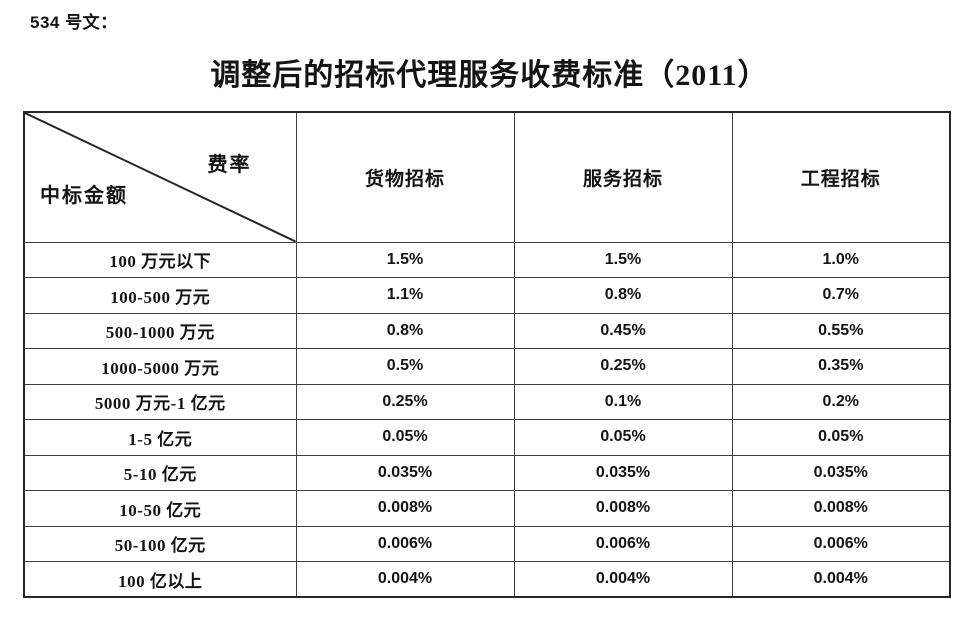  I want to click on table-row: 1000-5000 万元 0.5% 0.25% 0.35%, so click(487, 366).